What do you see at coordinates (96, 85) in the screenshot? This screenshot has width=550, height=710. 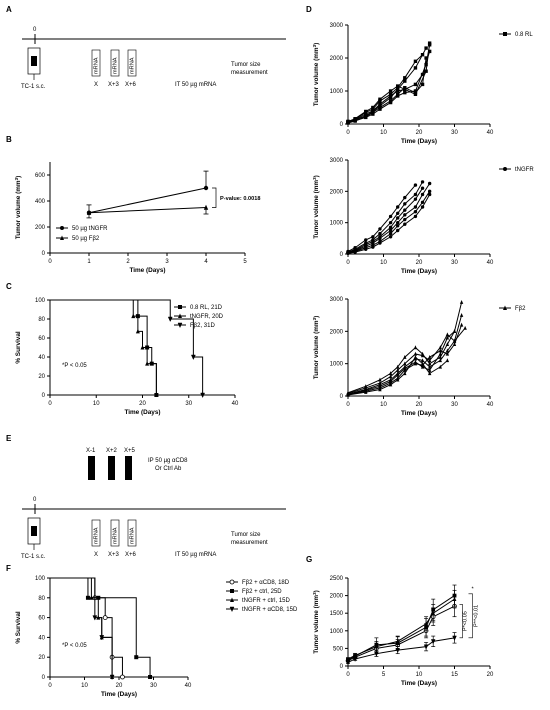 I see `panel-a-day-label: X` at bounding box center [96, 85].